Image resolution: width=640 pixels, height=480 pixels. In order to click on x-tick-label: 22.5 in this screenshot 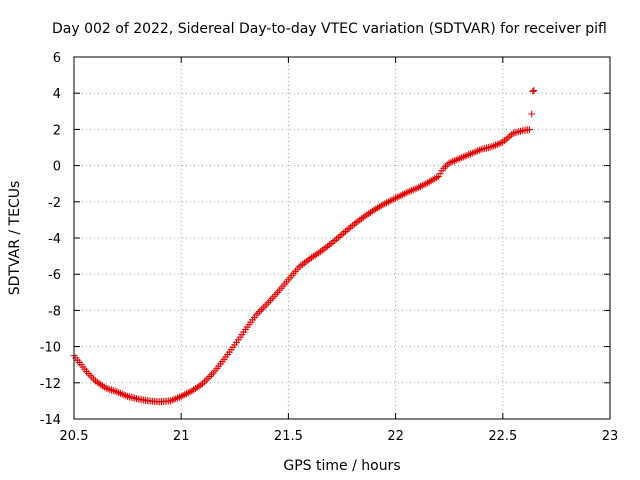, I will do `click(502, 436)`.